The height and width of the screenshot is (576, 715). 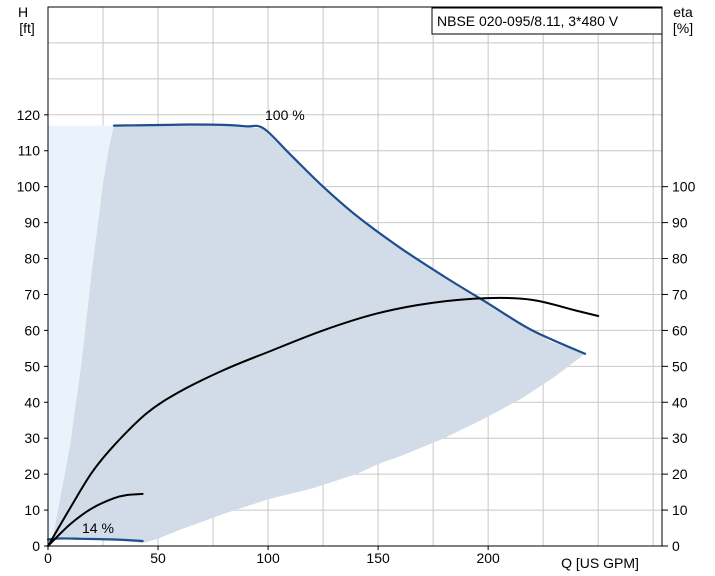 What do you see at coordinates (680, 438) in the screenshot?
I see `y-right-tick-label: 30` at bounding box center [680, 438].